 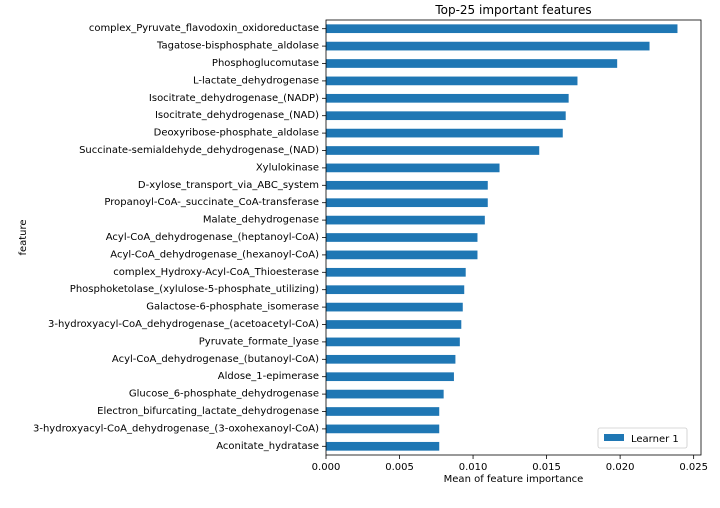 What do you see at coordinates (693, 467) in the screenshot?
I see `x-tick-label: 0.025` at bounding box center [693, 467].